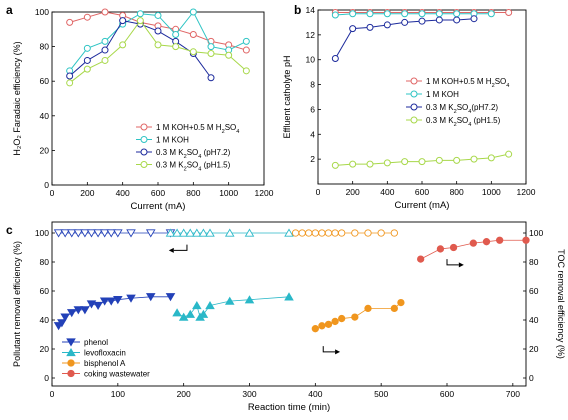 The height and width of the screenshot is (420, 568). What do you see at coordinates (45, 291) in the screenshot?
I see `y-tick-label: 60` at bounding box center [45, 291].